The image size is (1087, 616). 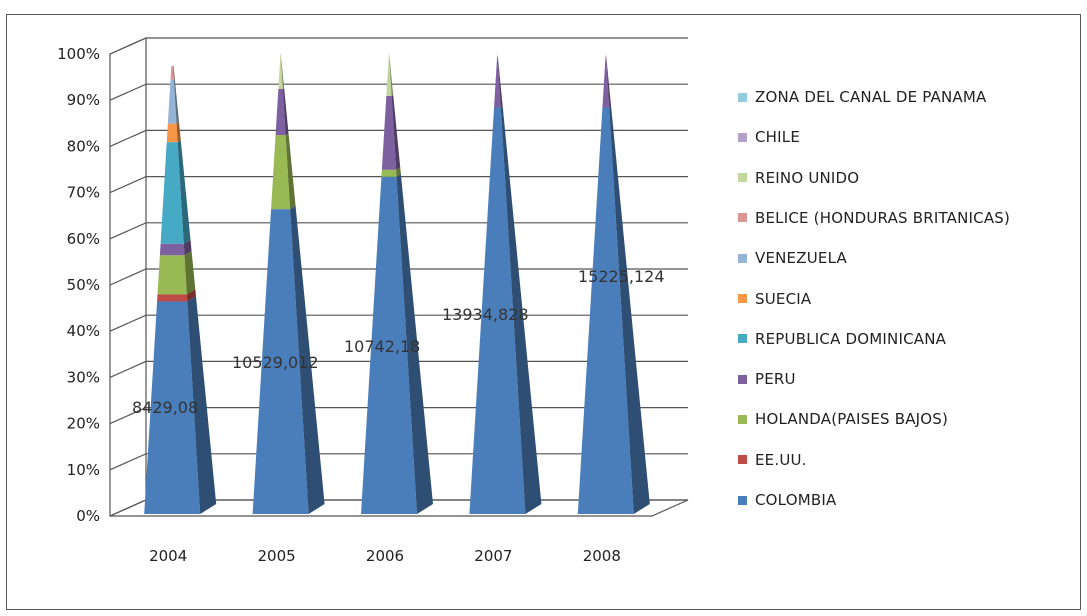 What do you see at coordinates (778, 137) in the screenshot?
I see `legend-label: CHILE` at bounding box center [778, 137].